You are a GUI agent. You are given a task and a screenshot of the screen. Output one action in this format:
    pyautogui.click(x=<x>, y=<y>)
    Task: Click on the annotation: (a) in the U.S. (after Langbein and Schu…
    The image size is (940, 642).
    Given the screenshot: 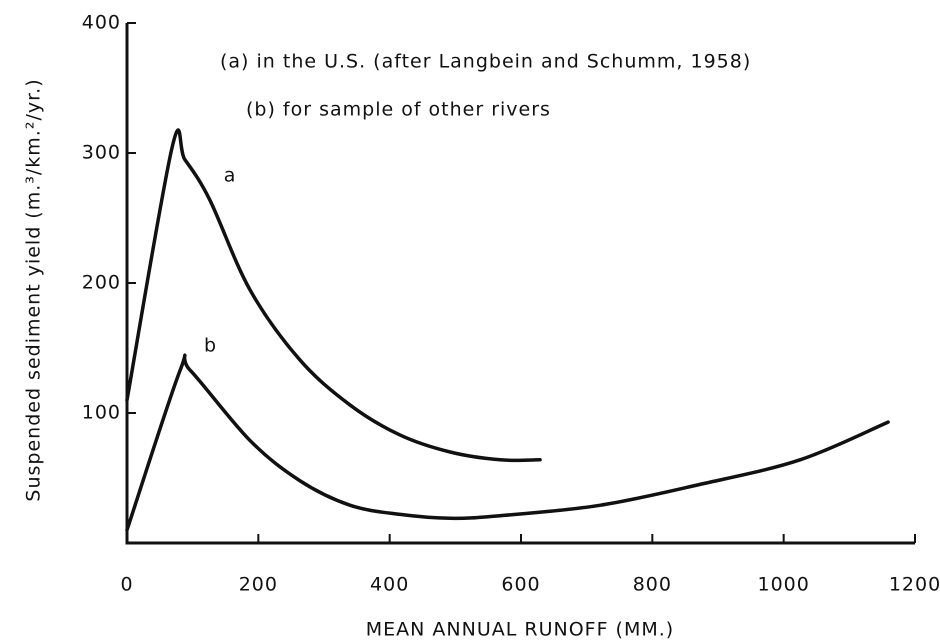 What is the action you would take?
    pyautogui.click(x=485, y=62)
    